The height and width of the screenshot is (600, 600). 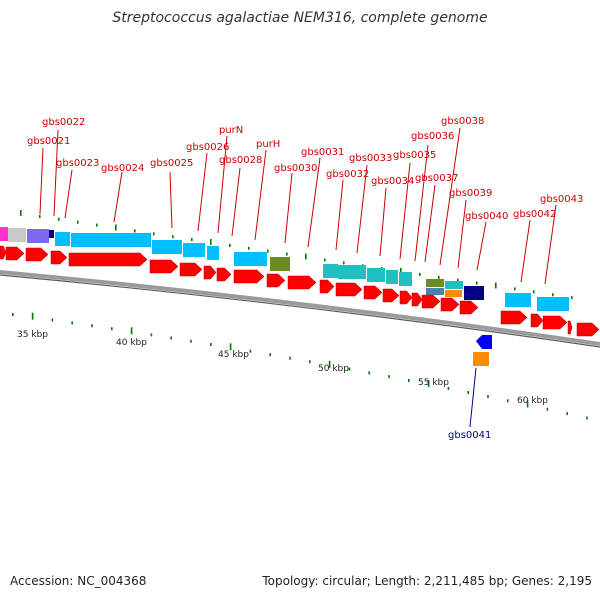 I want to click on genome-backbone, so click(x=300, y=308).